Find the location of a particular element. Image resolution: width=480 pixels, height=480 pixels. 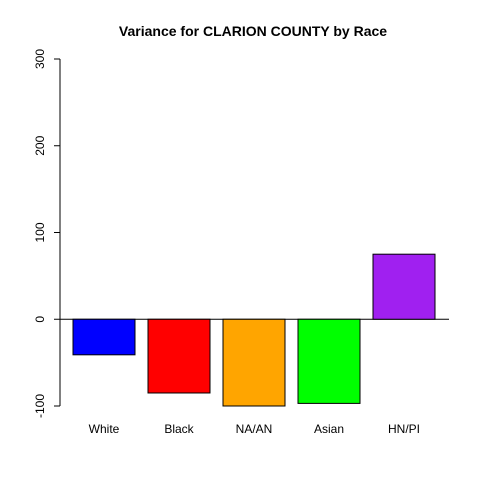

chart-title: Variance for CLARION COUNTY by Race is located at coordinates (253, 31).